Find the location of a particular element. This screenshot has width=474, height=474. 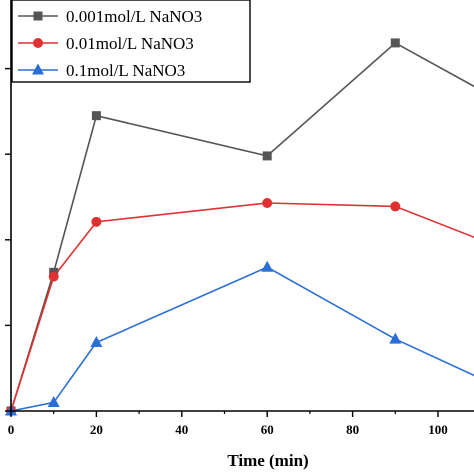

x-axis-title: Time (min) is located at coordinates (267, 460).